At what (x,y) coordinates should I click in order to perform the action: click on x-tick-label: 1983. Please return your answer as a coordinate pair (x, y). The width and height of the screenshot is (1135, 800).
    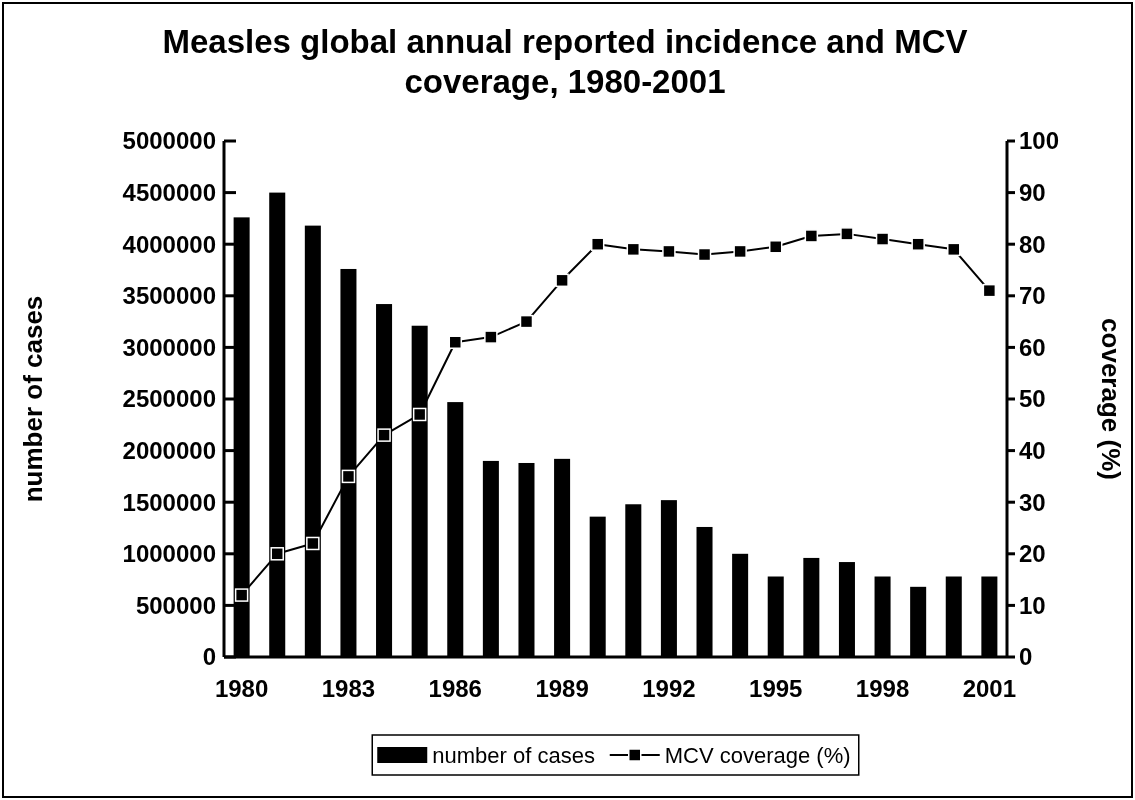
    Looking at the image, I should click on (348, 688).